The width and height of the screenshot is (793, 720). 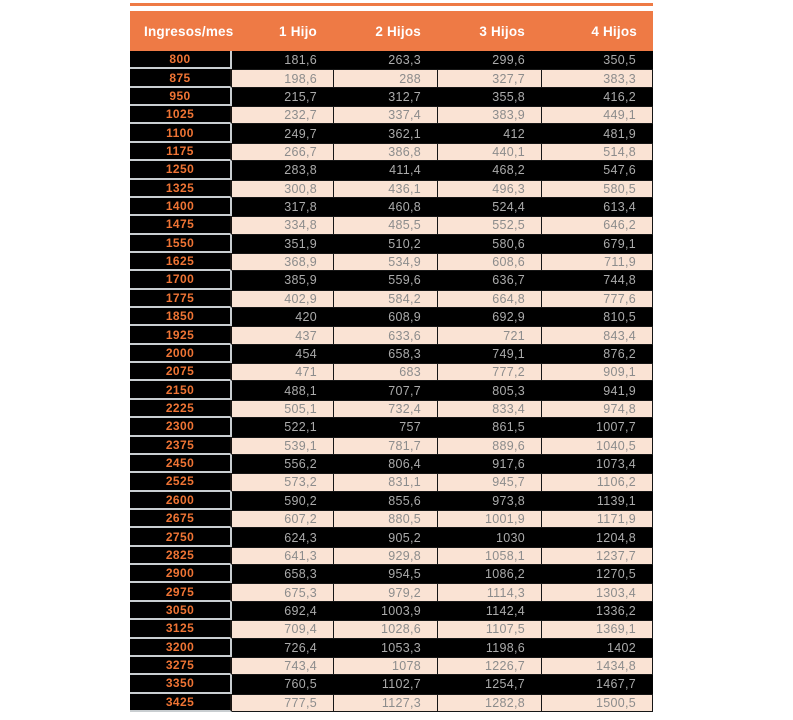 I want to click on income-cell: 2300, so click(x=181, y=427).